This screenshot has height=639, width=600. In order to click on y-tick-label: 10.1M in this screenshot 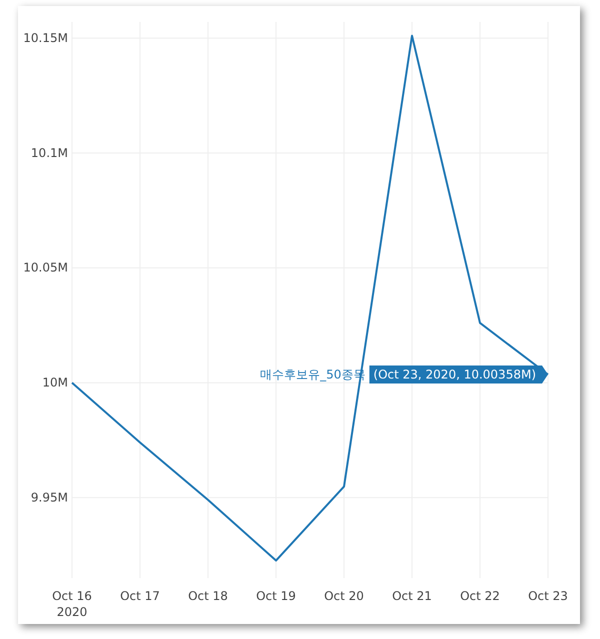, I will do `click(49, 153)`.